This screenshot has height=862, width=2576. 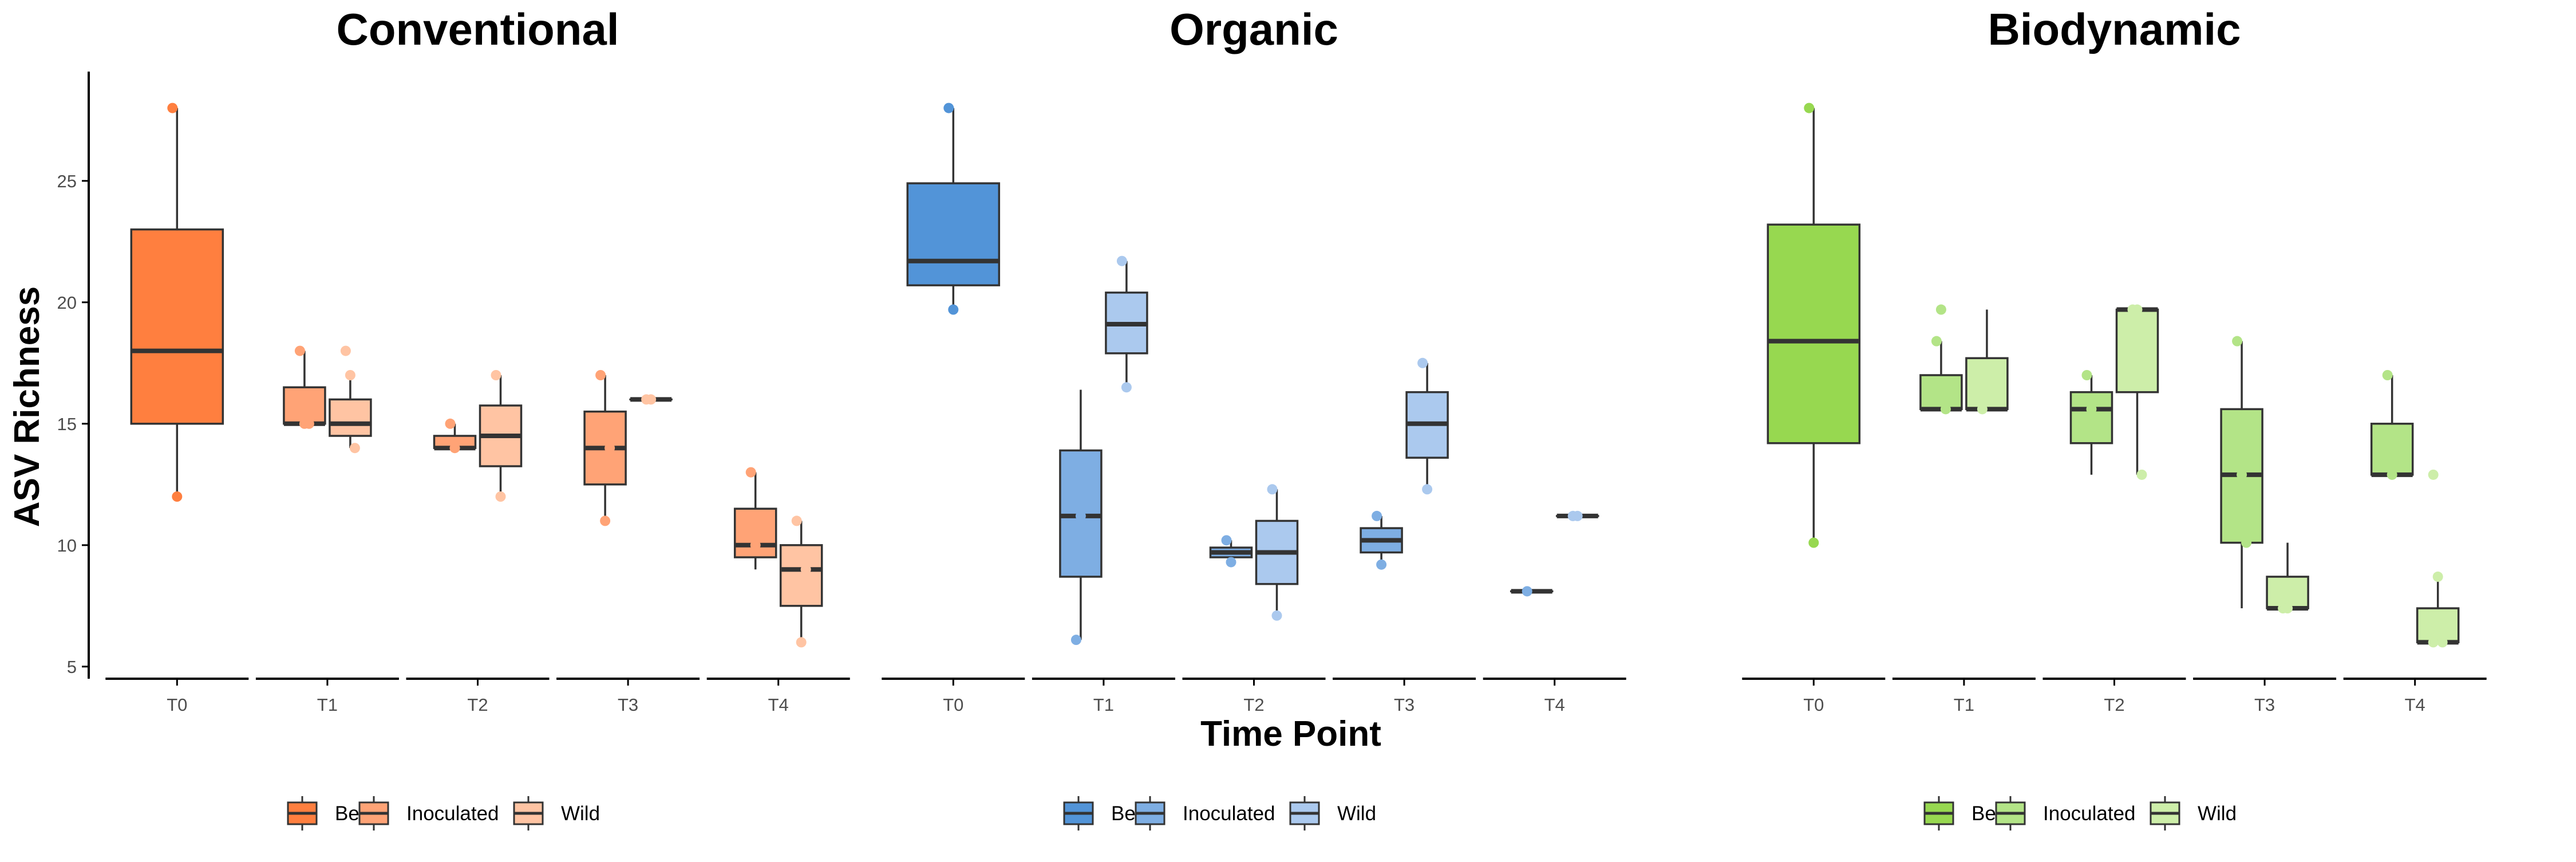 I want to click on legend-label: Wild, so click(x=2217, y=814).